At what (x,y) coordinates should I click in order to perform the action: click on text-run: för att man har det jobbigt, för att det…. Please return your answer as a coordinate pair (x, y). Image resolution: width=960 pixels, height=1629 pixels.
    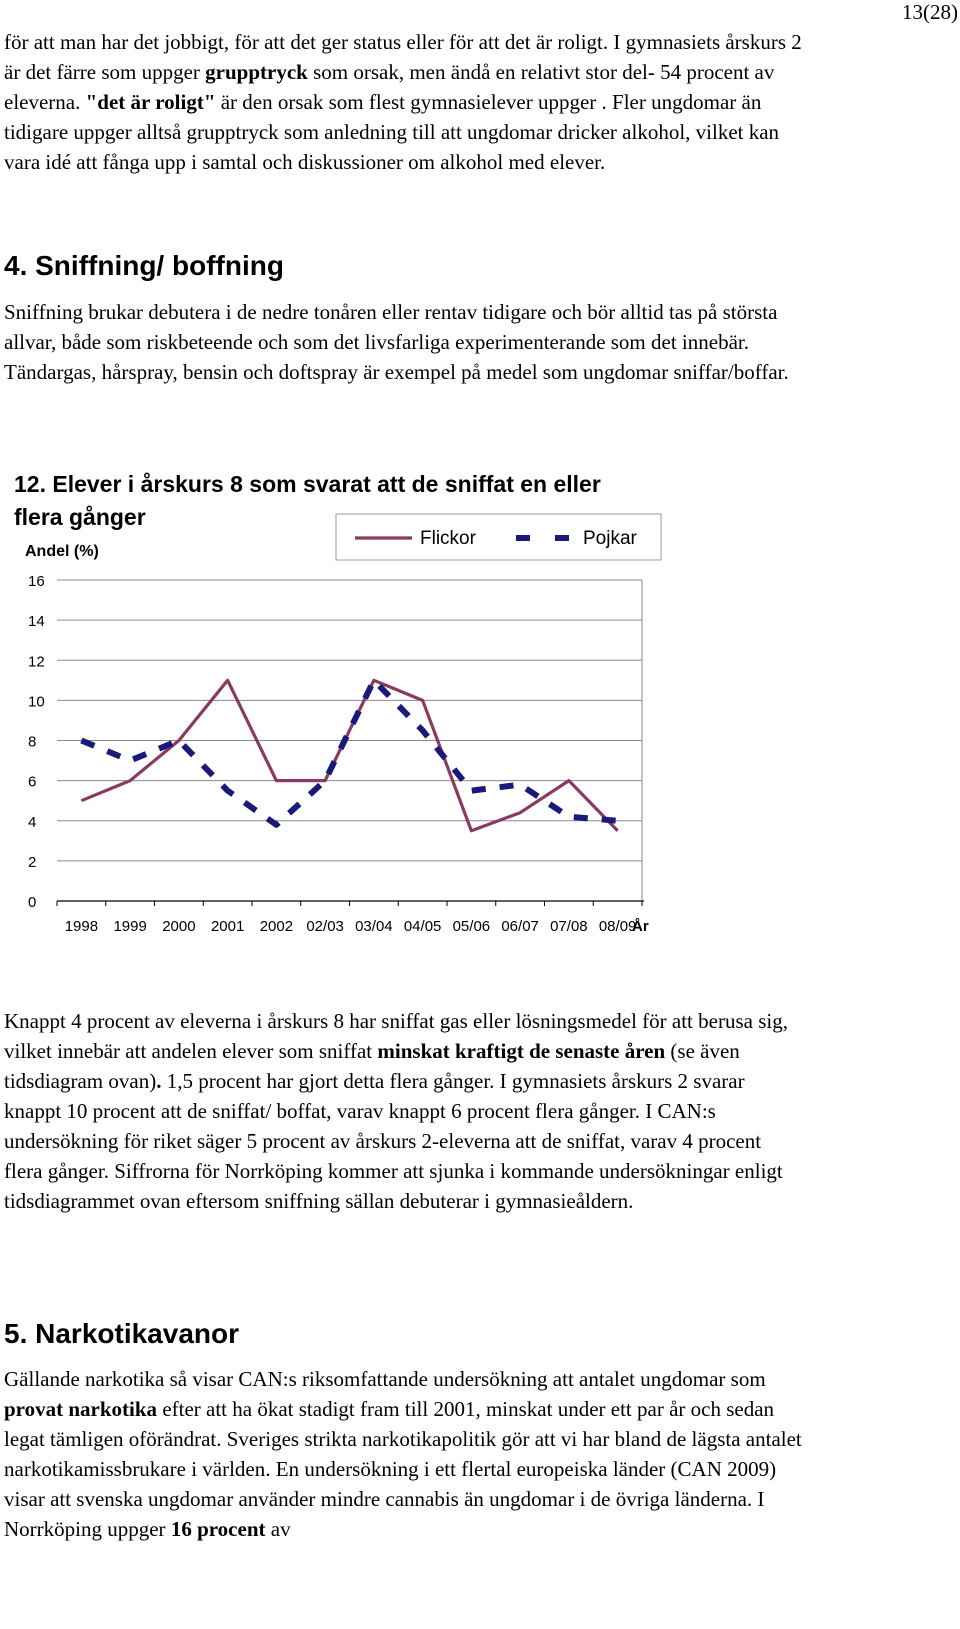
    Looking at the image, I should click on (315, 42).